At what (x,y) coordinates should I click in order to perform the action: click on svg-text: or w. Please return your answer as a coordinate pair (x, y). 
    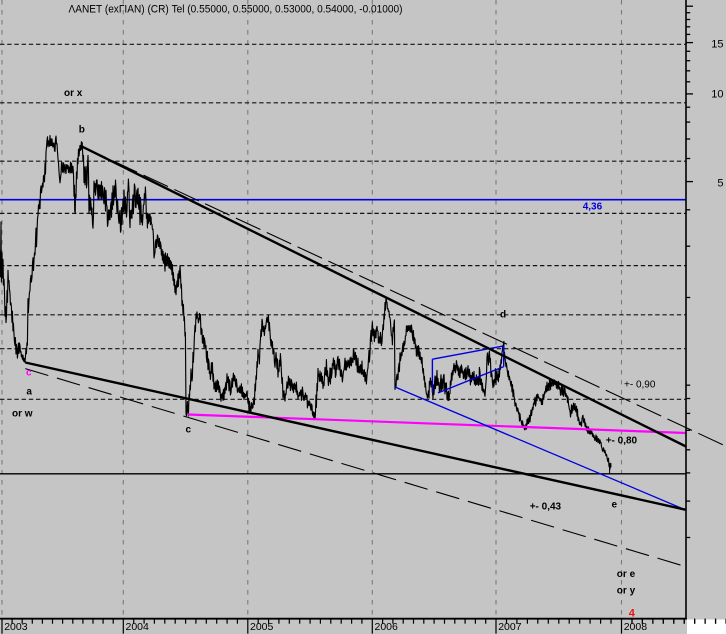
    Looking at the image, I should click on (22, 413).